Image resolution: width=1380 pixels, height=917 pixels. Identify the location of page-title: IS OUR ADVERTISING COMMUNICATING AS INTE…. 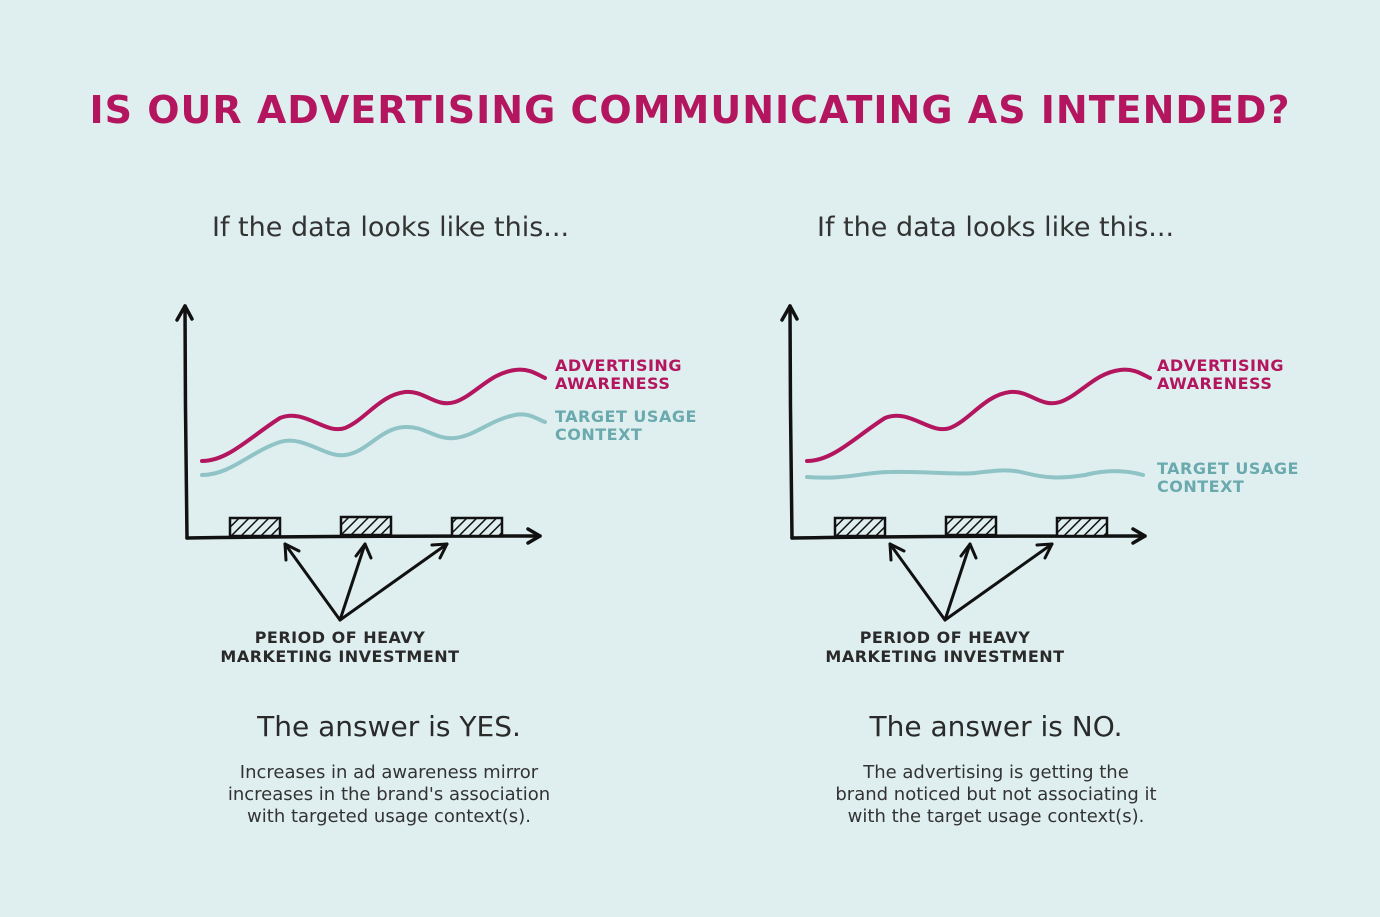
(690, 110).